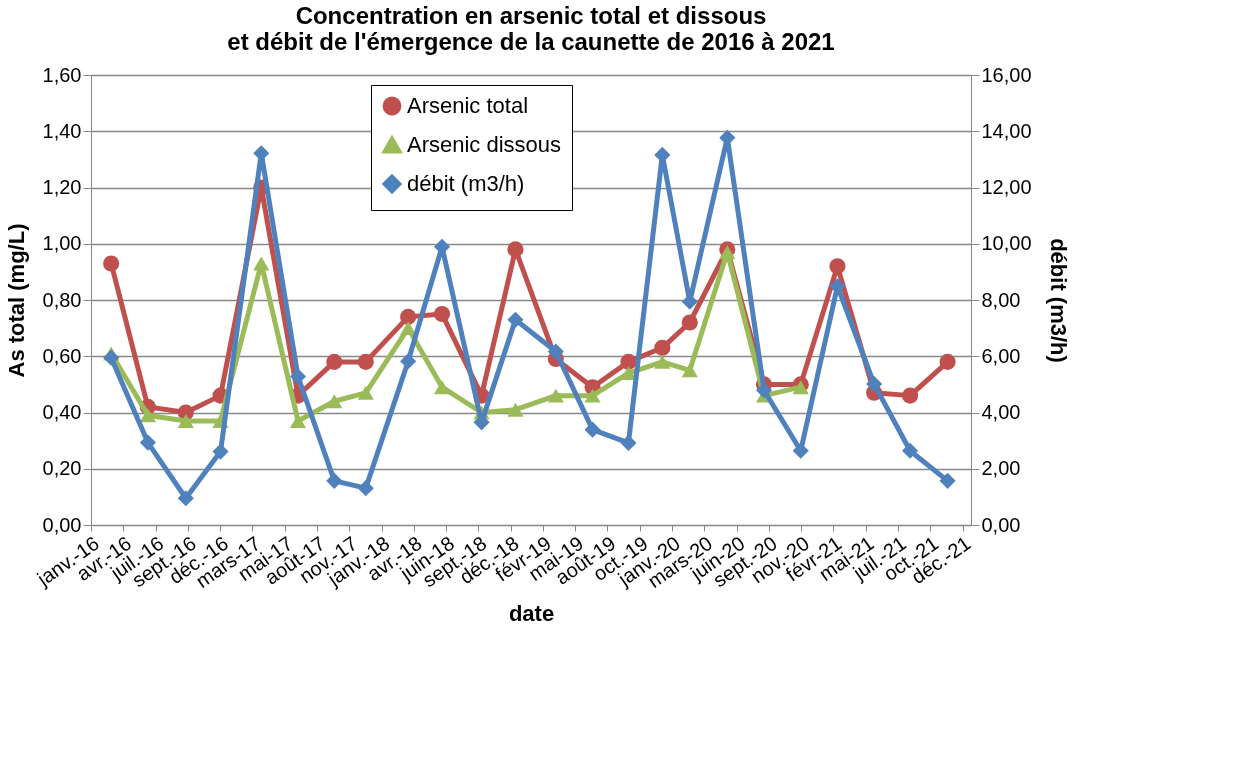 The image size is (1236, 758). Describe the element at coordinates (531, 28) in the screenshot. I see `chart-title: Concentration en arsenic total et dissous et débit de l'émergence de la caunette de 2016 à 2021` at that location.